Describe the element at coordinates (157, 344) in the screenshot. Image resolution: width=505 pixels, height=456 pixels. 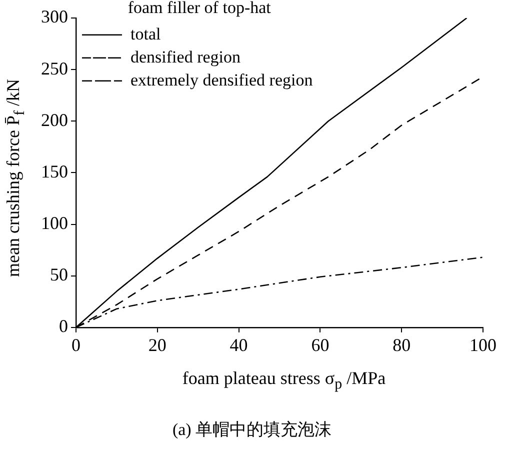
I see `x-tick-label: 20` at that location.